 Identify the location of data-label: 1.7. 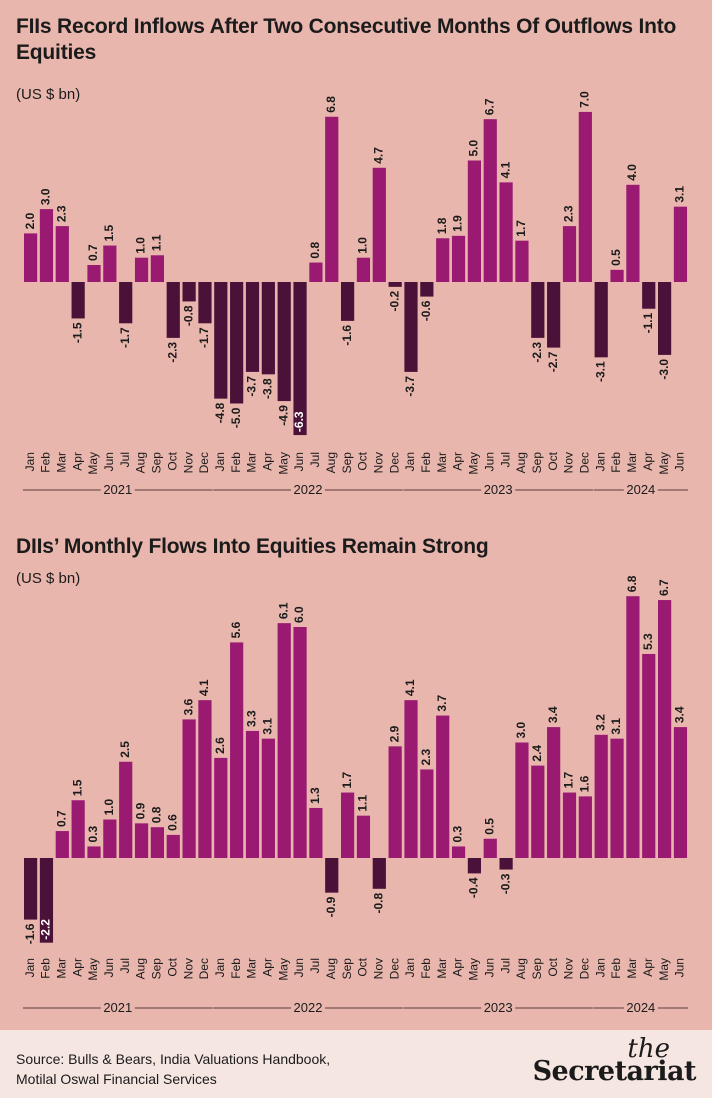
(347, 780).